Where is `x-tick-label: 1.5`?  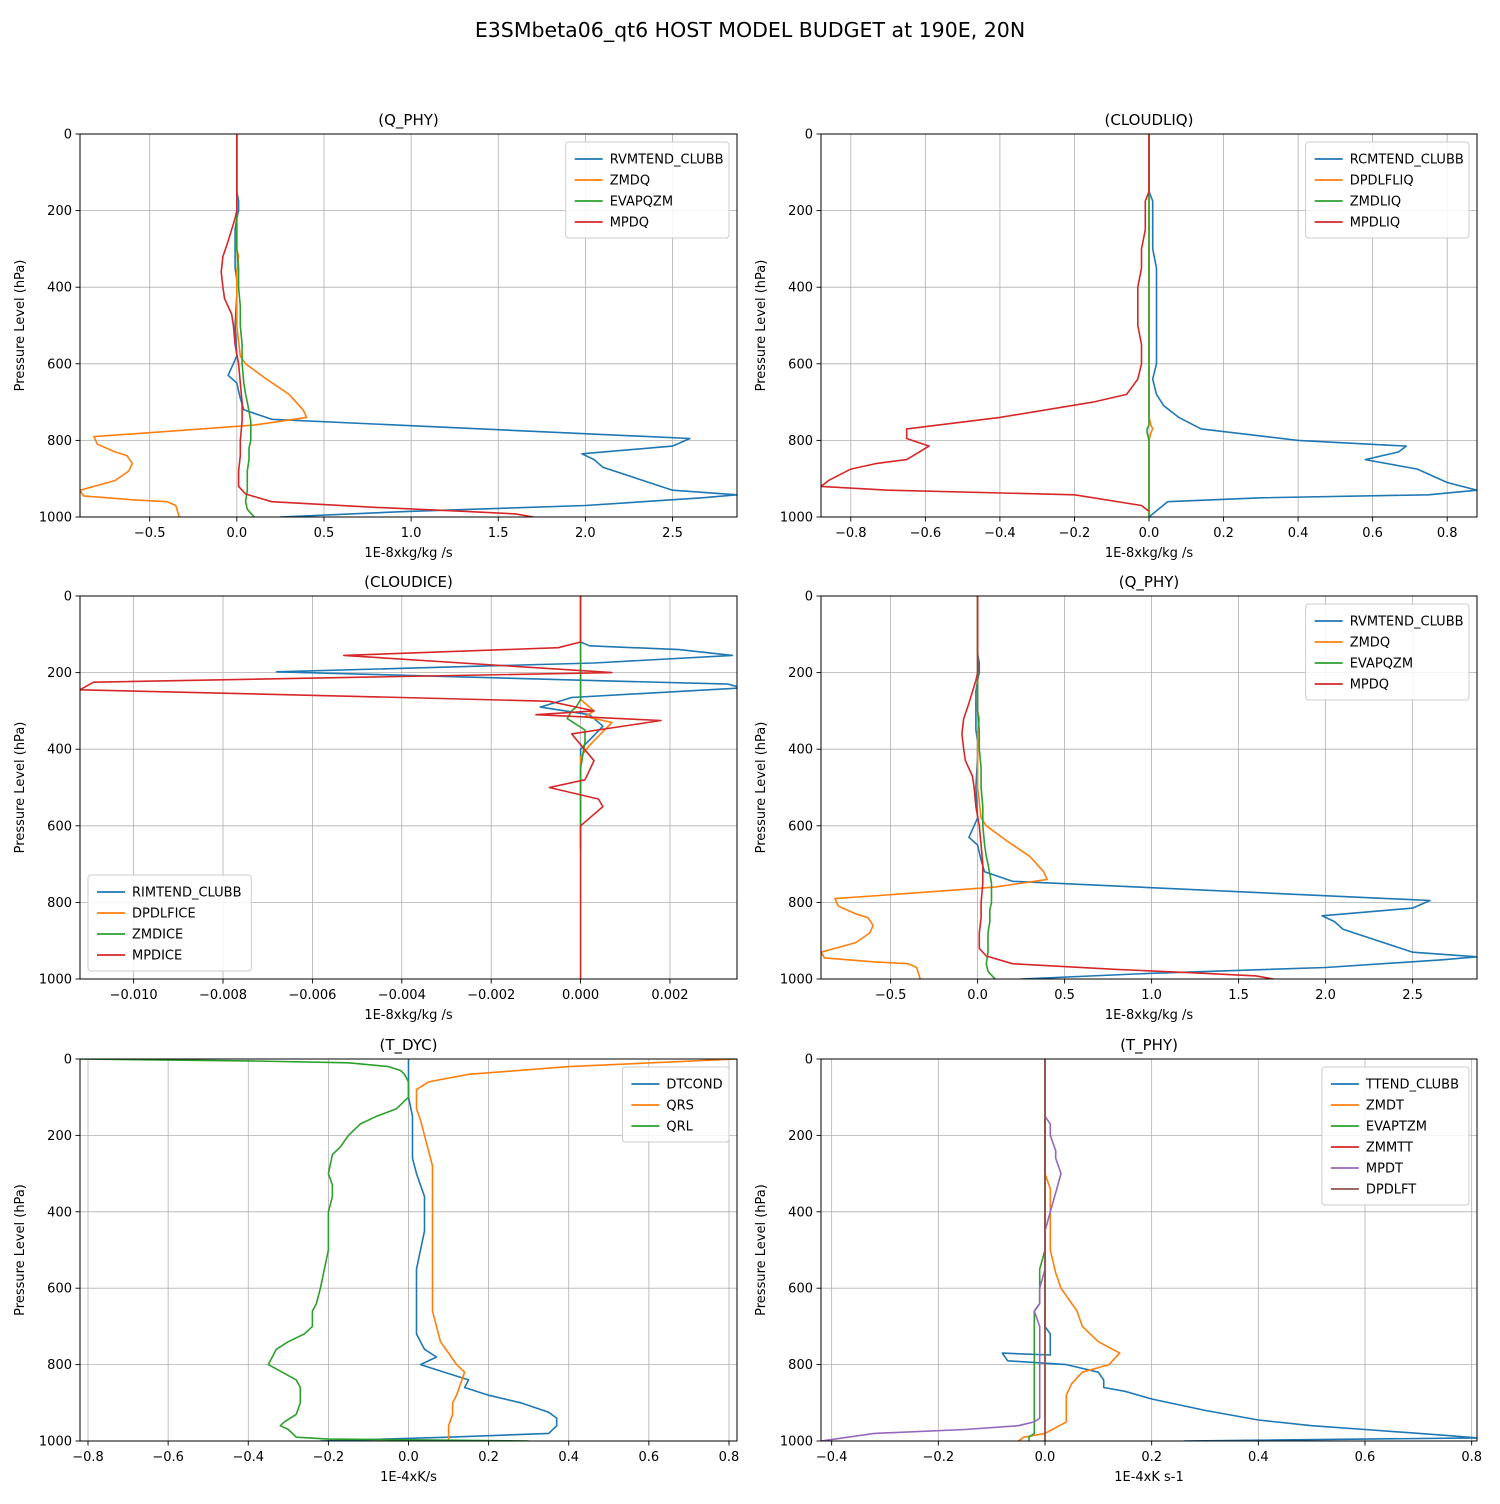
x-tick-label: 1.5 is located at coordinates (1238, 995).